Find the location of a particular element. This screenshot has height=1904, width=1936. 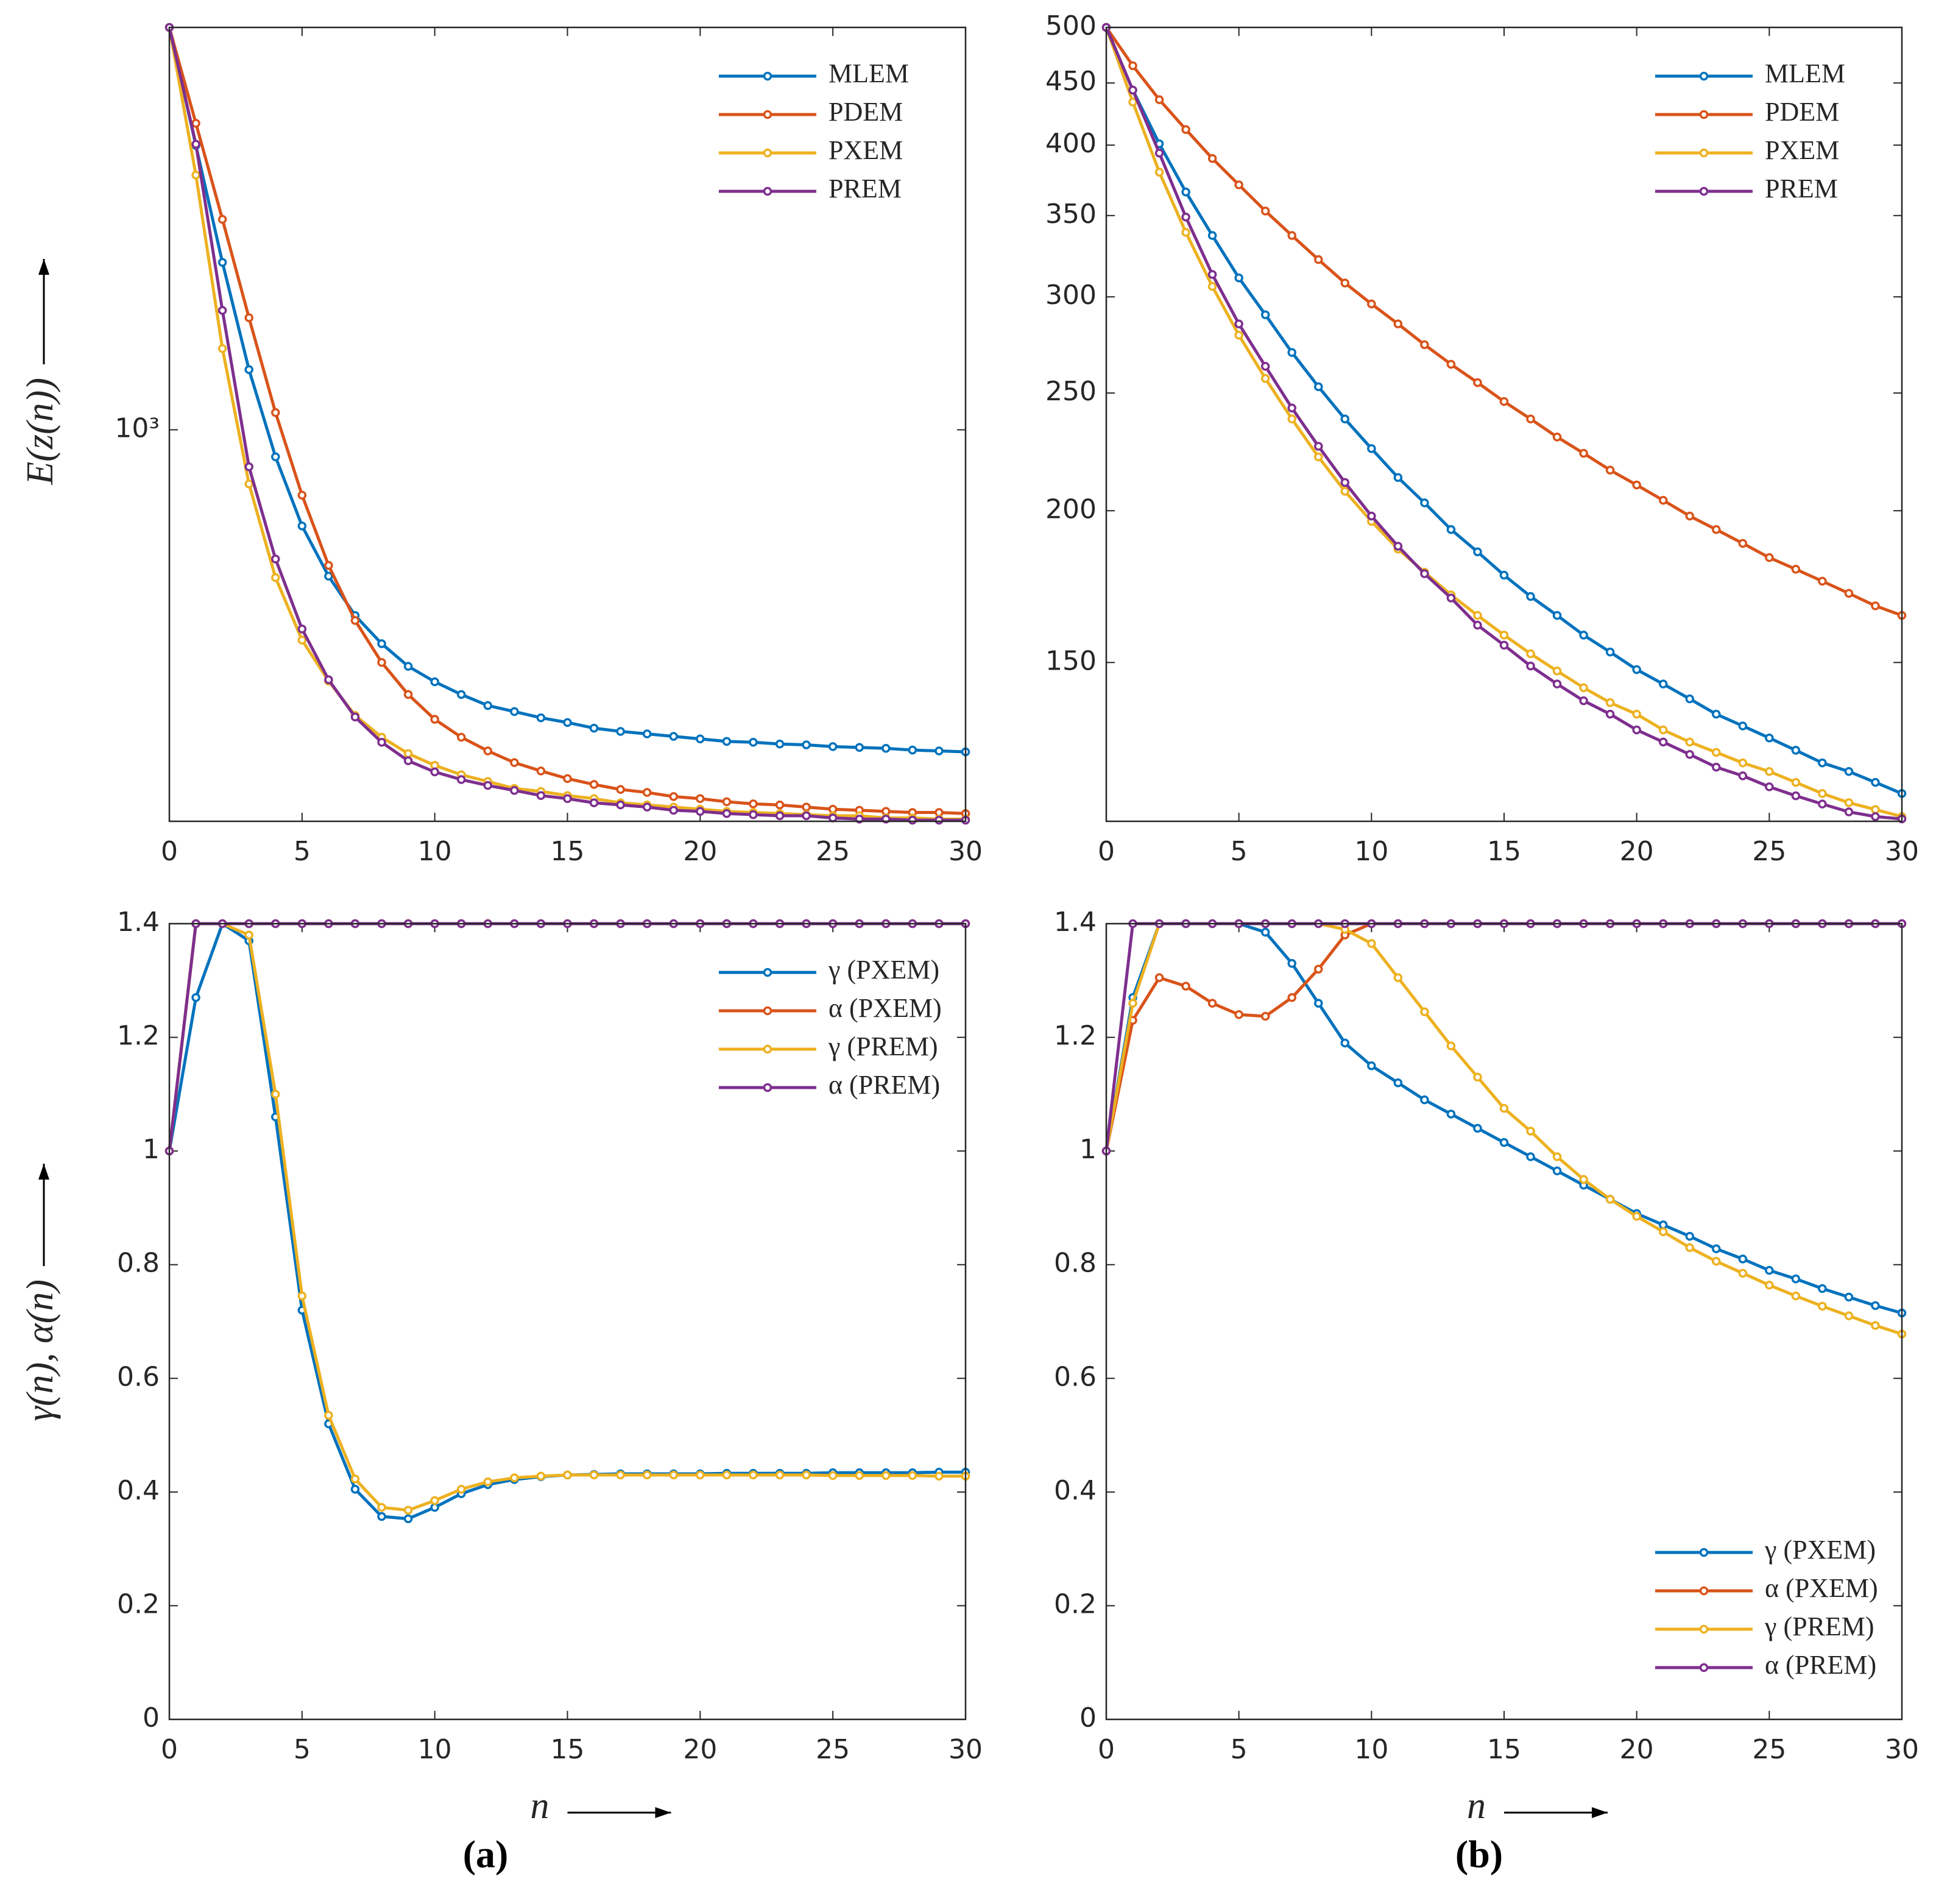

panel-label: (a) is located at coordinates (486, 1854).